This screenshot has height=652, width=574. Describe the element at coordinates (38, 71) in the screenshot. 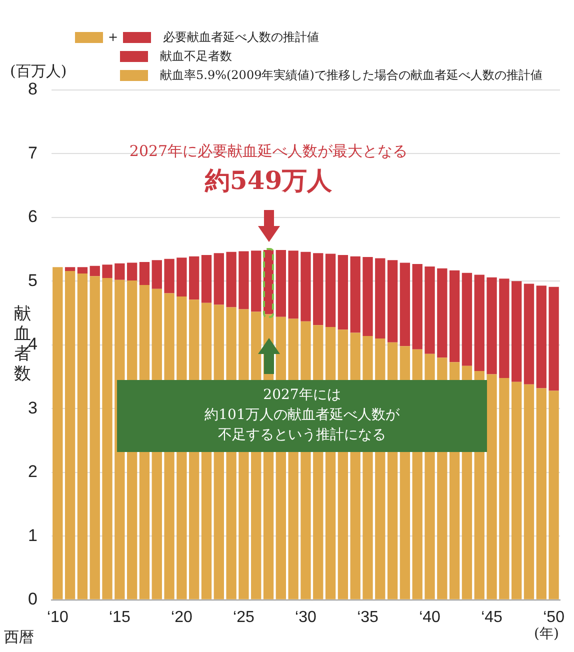

I see `text: (百万人)` at that location.